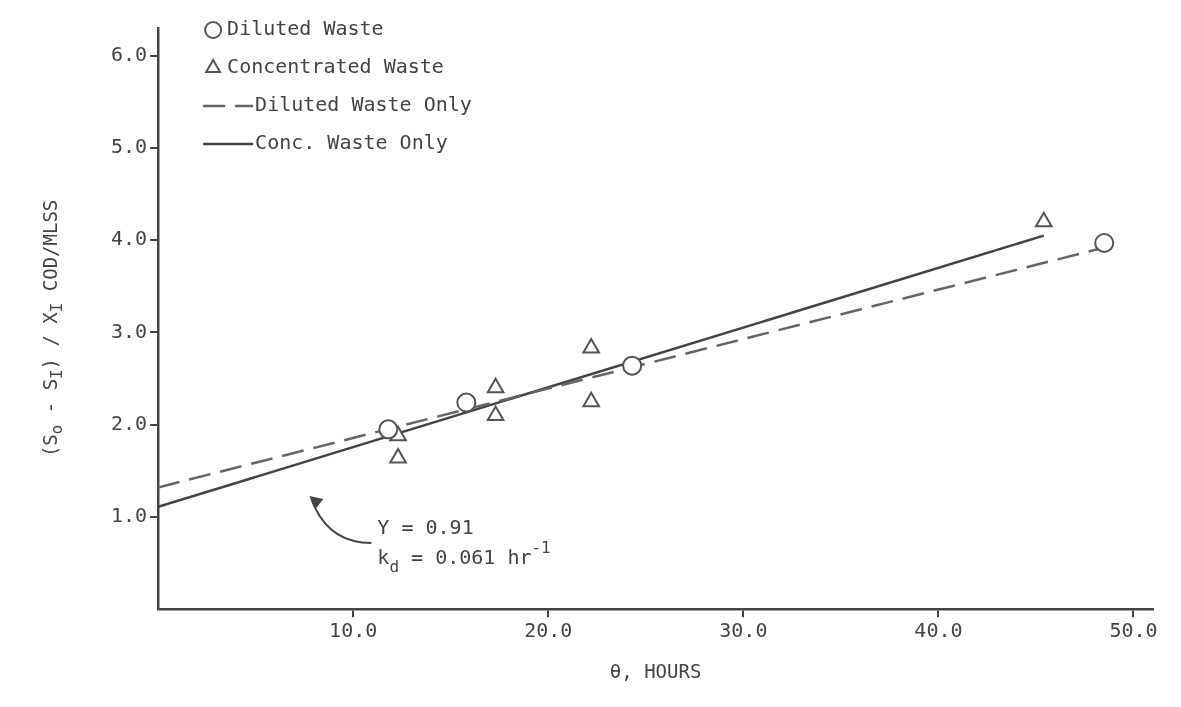  What do you see at coordinates (129, 238) in the screenshot?
I see `y-tick-label: 4.0` at bounding box center [129, 238].